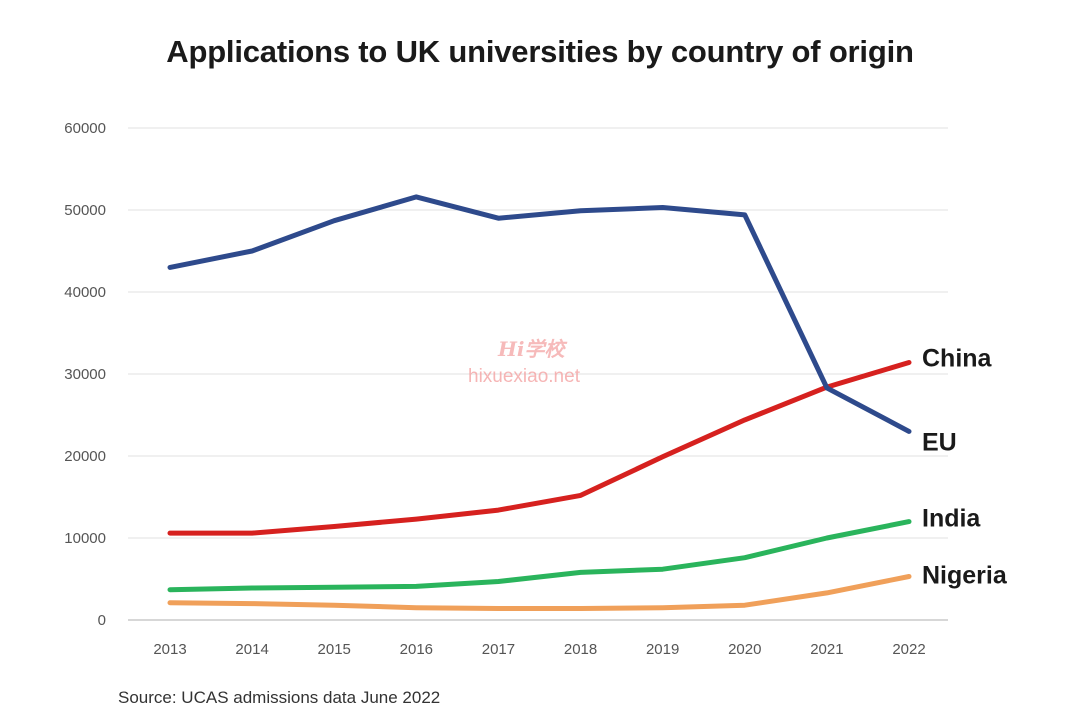 The image size is (1080, 714). What do you see at coordinates (85, 292) in the screenshot?
I see `y-tick-label: 40000` at bounding box center [85, 292].